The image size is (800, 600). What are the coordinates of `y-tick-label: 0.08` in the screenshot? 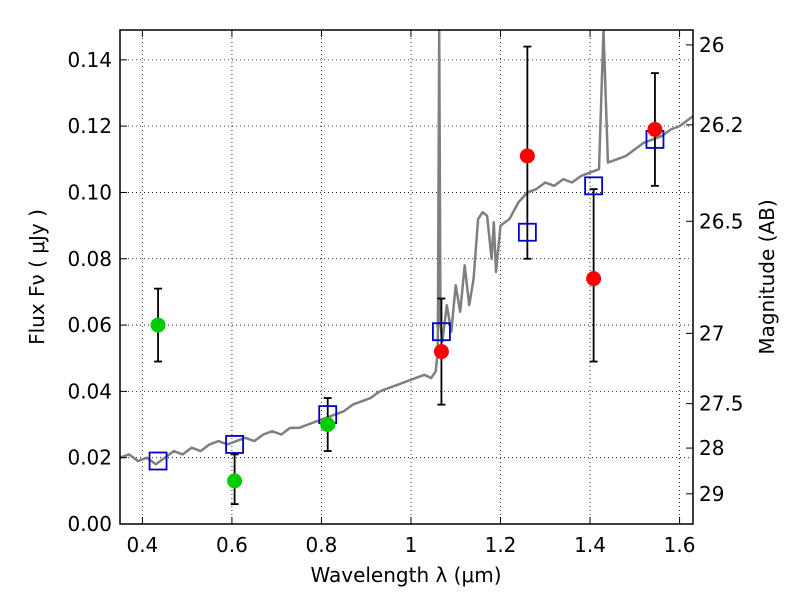 It's located at (89, 259).